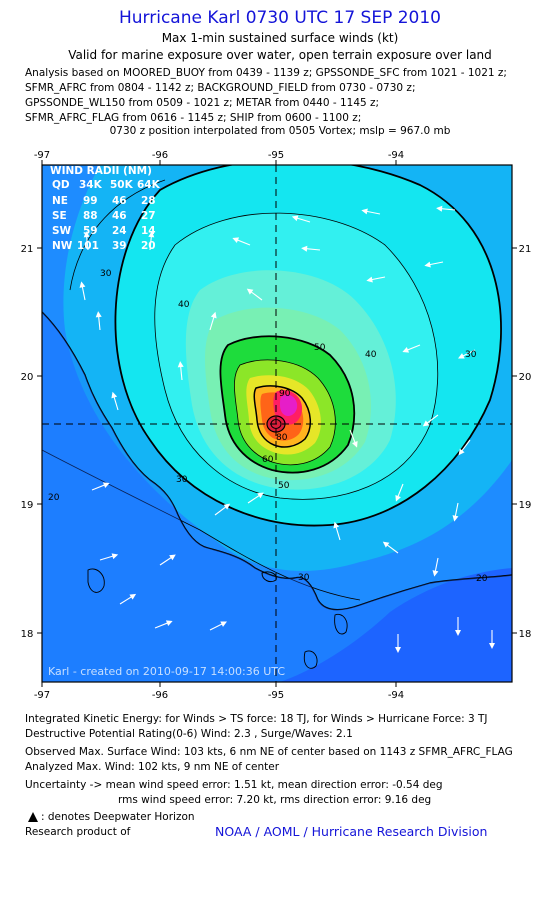 The height and width of the screenshot is (915, 560). What do you see at coordinates (282, 438) in the screenshot?
I see `contour-label: 80` at bounding box center [282, 438].